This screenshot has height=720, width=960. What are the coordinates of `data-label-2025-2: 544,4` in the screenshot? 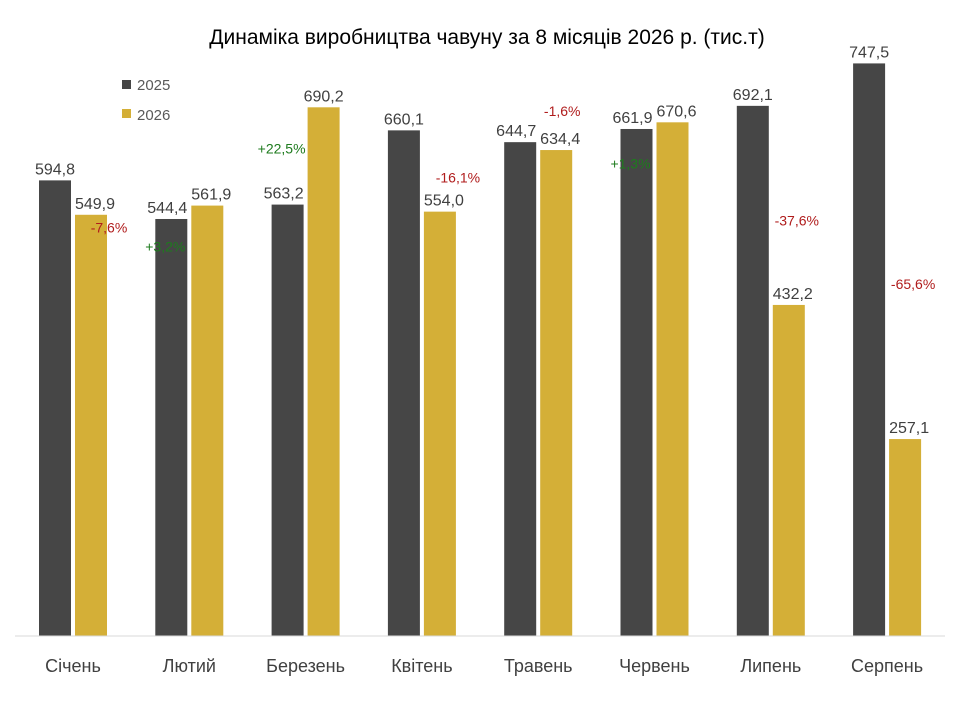 It's located at (167, 208).